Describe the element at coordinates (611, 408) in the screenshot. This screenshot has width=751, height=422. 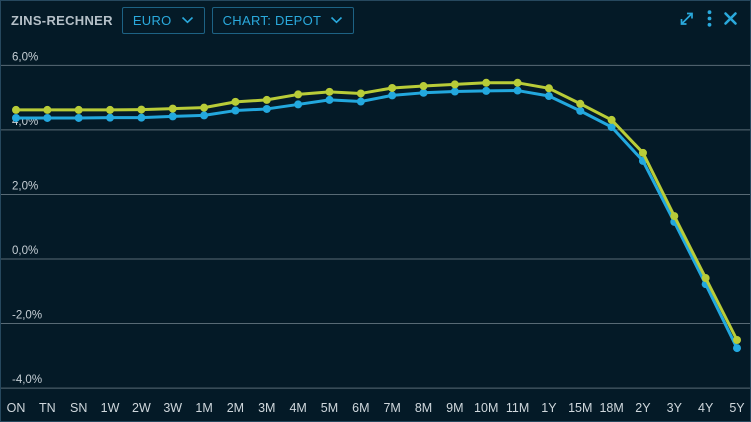
I see `x-axis-label: 18M` at that location.